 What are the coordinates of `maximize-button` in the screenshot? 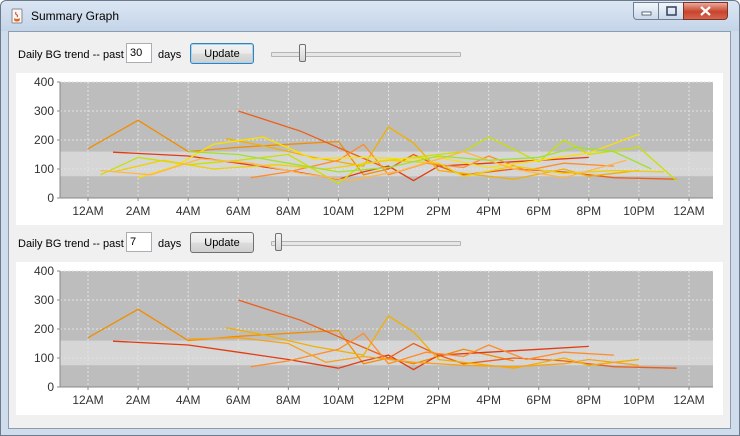 It's located at (671, 11).